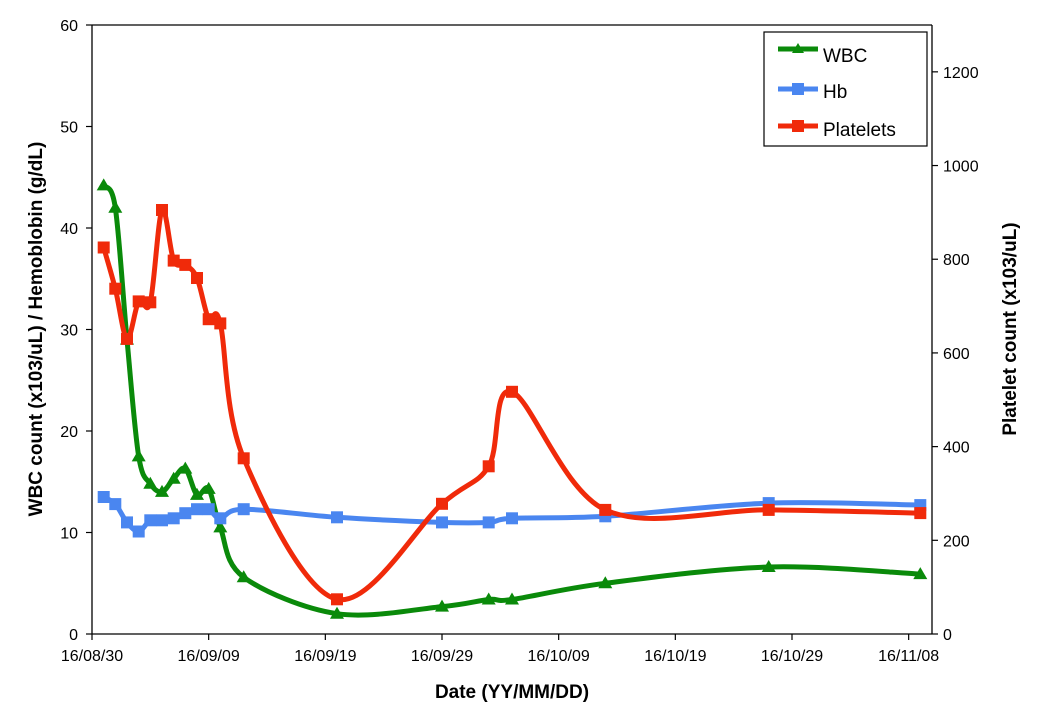 Image resolution: width=1050 pixels, height=709 pixels. I want to click on x-tick-label: 16/09/29, so click(442, 656).